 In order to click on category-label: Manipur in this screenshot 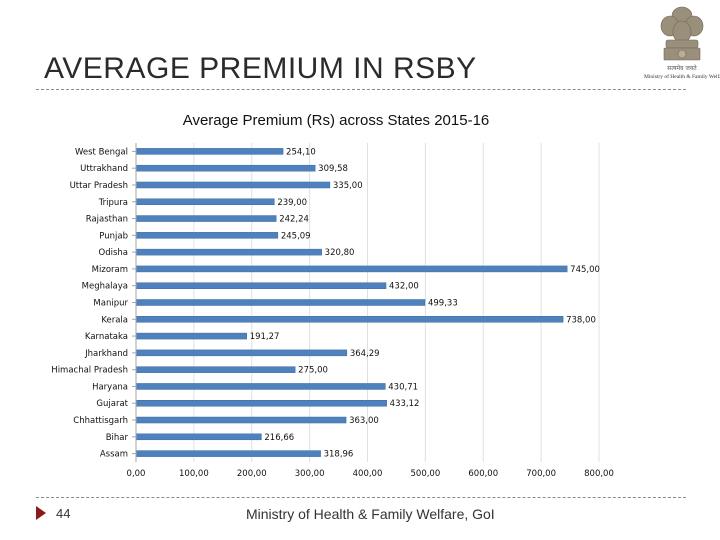, I will do `click(110, 304)`.